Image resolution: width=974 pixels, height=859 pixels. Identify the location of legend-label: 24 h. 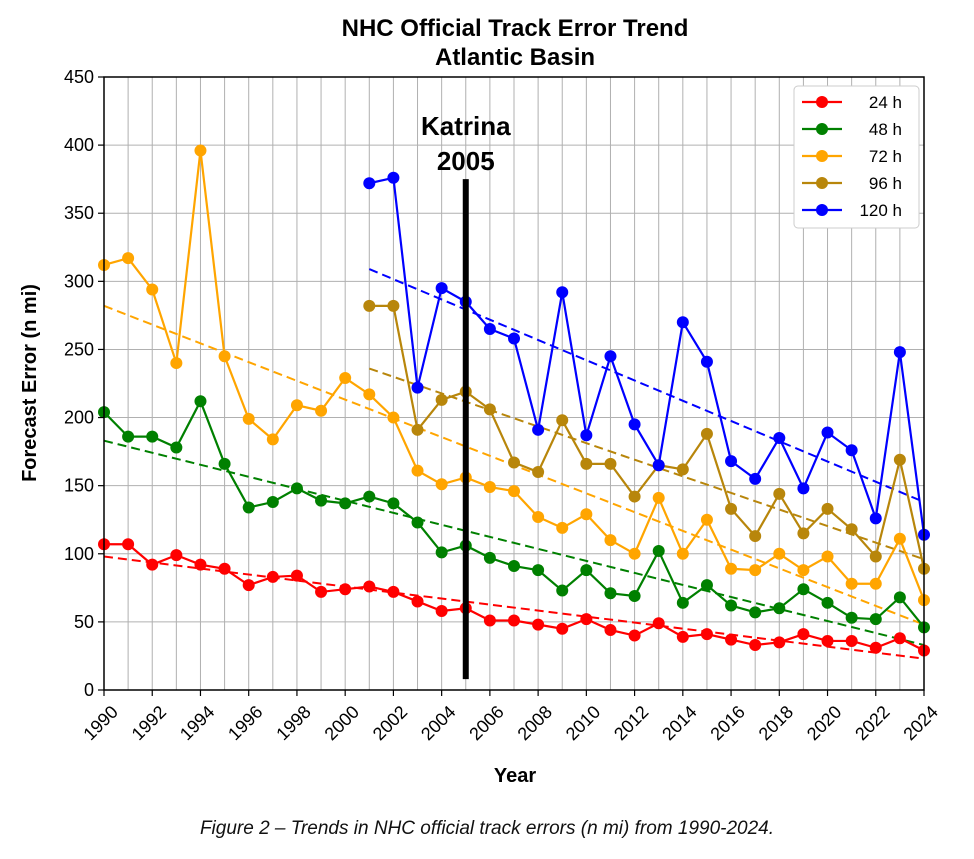
(885, 102).